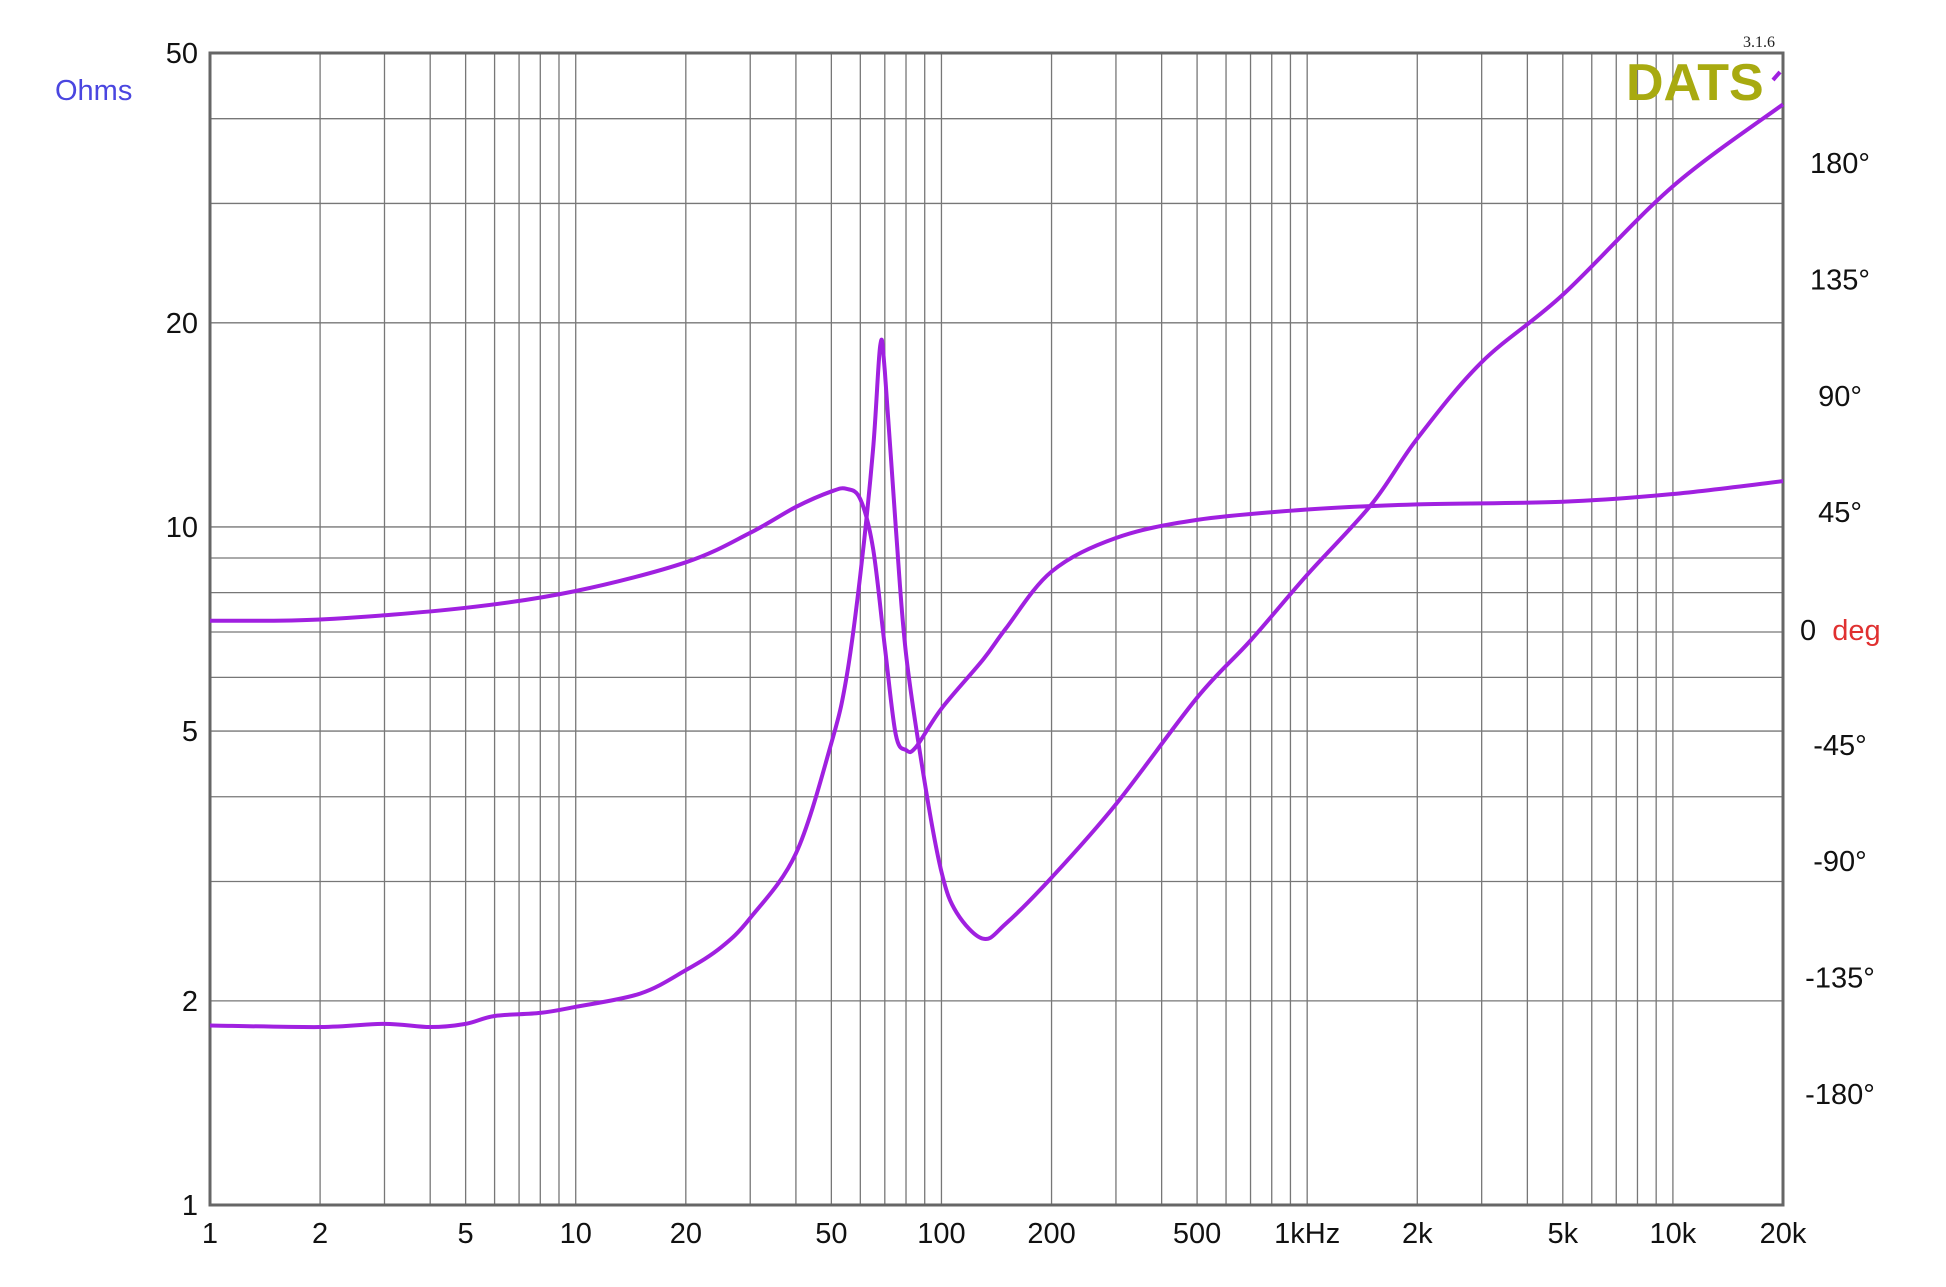 The height and width of the screenshot is (1287, 1946). I want to click on y-right-tick-label: -135°, so click(1840, 979).